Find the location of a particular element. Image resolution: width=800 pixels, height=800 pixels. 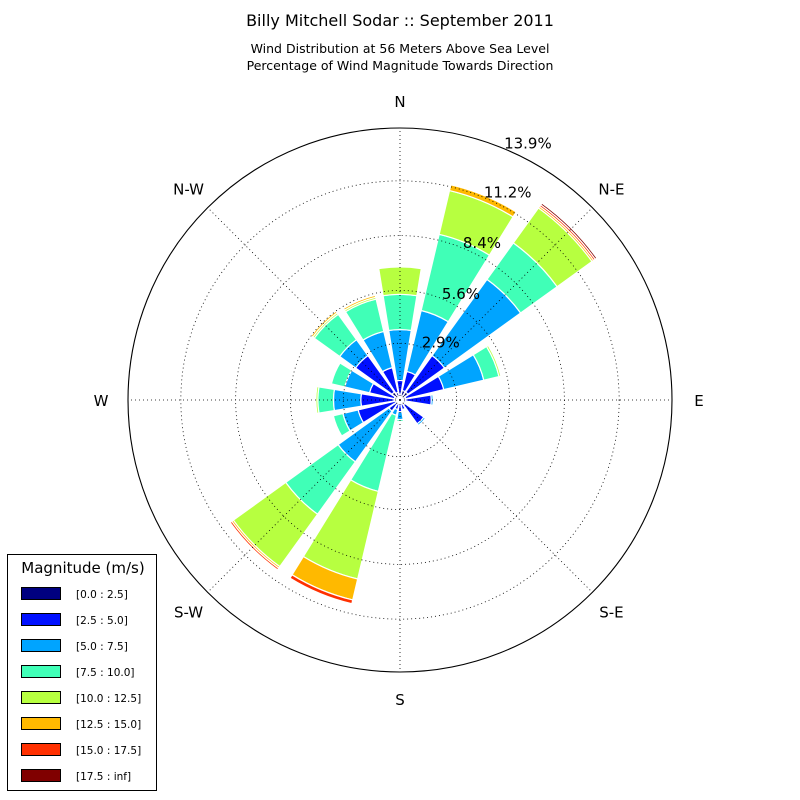

legend-item: [10.0 : 12.5] is located at coordinates (86, 699).